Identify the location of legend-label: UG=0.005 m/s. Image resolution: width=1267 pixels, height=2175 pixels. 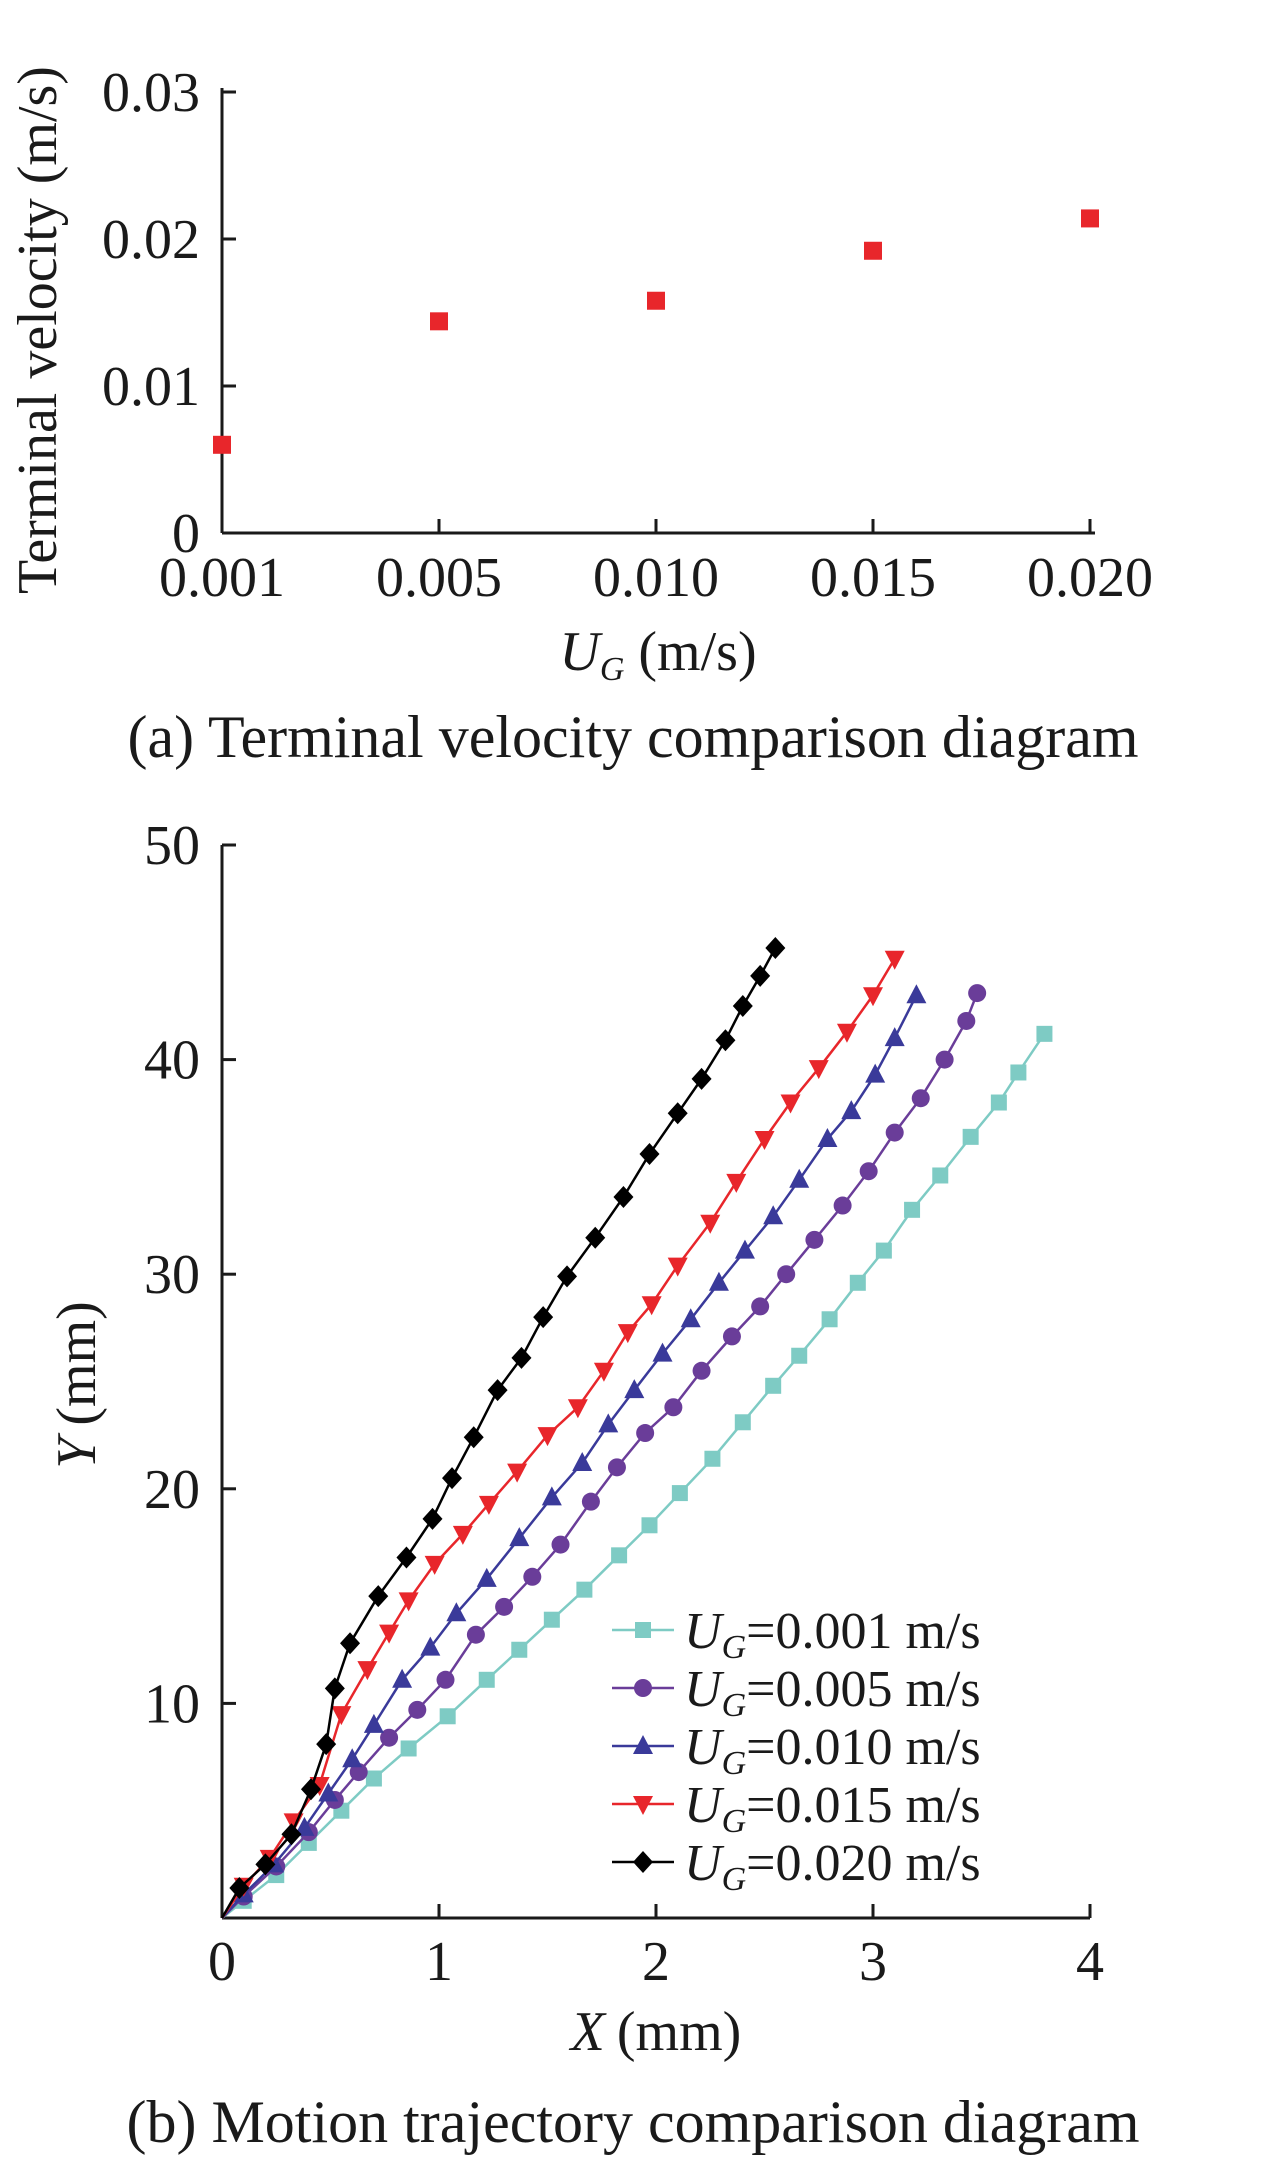
(832, 1692).